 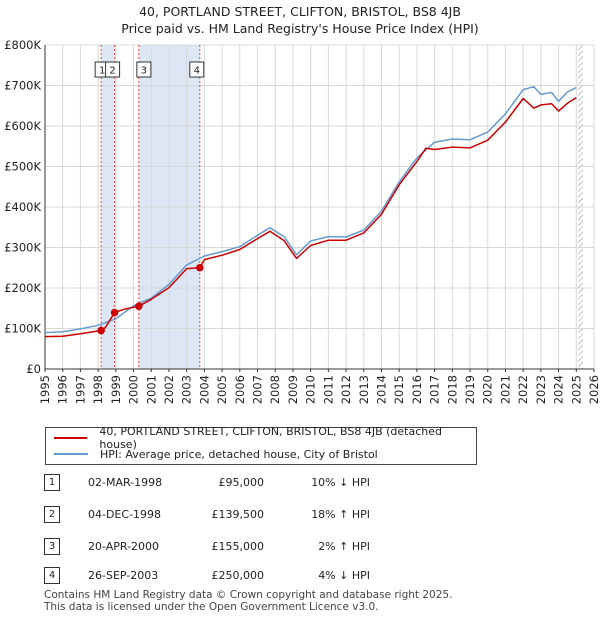 I want to click on x-tick-label: 2006, so click(x=240, y=389).